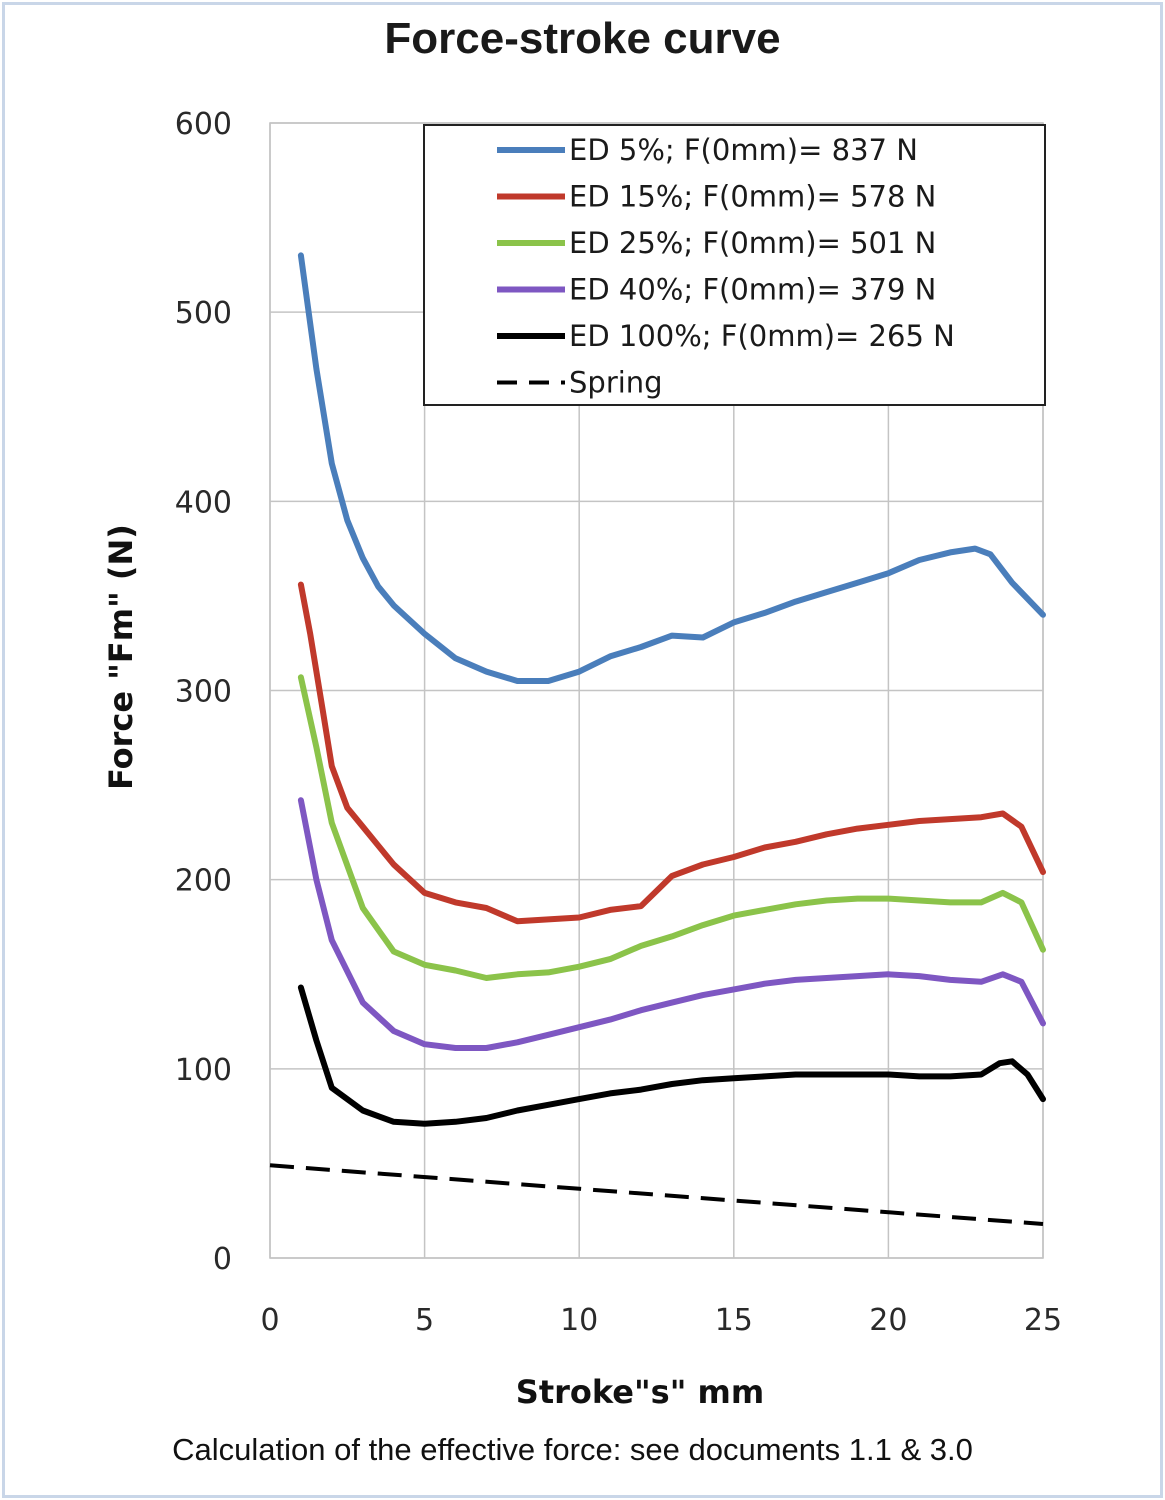  I want to click on x-tick-label: 20, so click(888, 1320).